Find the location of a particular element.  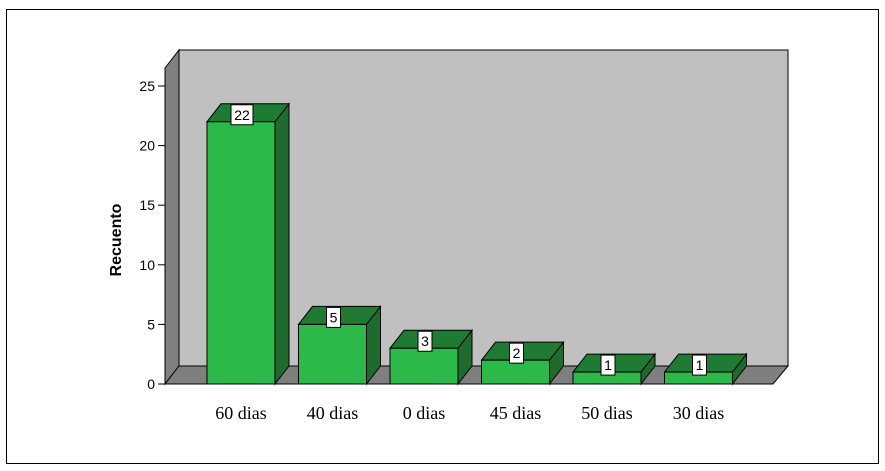

data-label: 5 is located at coordinates (334, 317).